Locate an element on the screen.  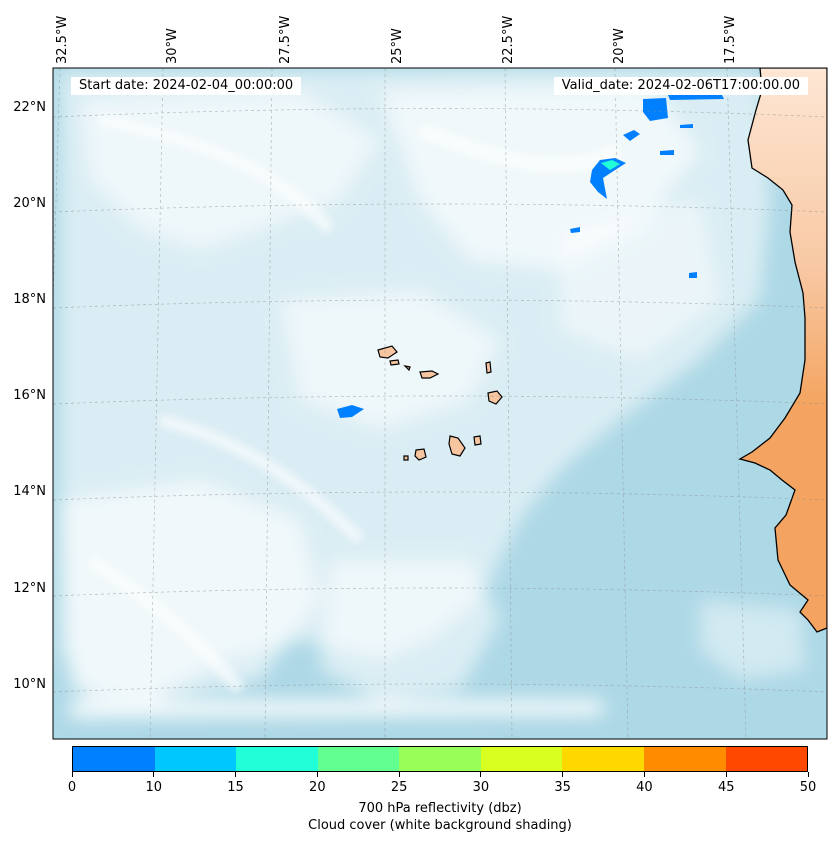
cape-verde-islands is located at coordinates (440, 403).